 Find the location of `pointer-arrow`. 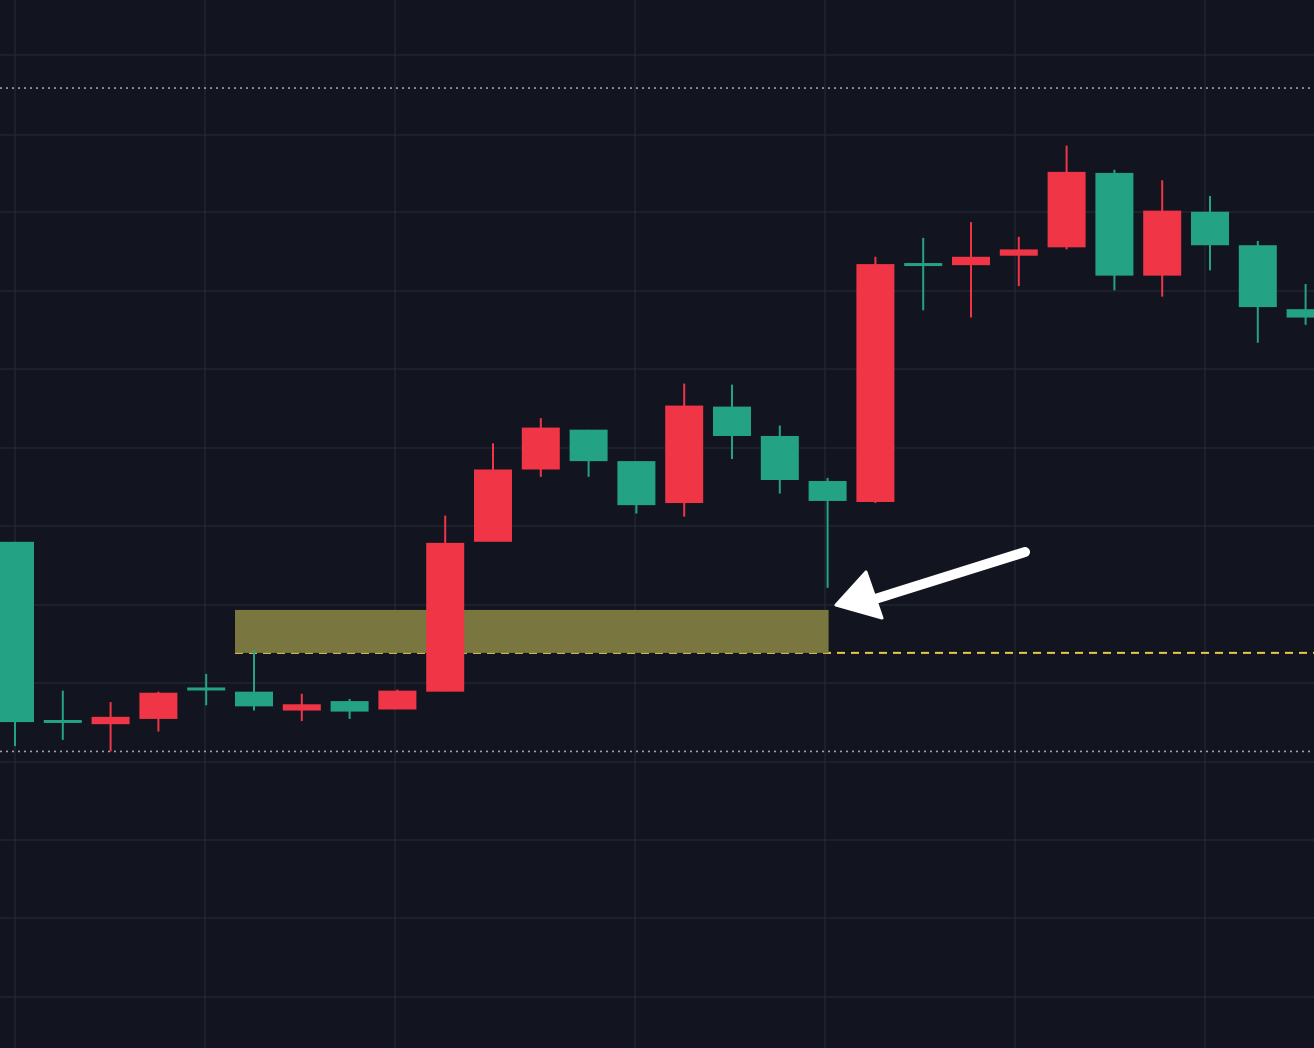

pointer-arrow is located at coordinates (932, 583).